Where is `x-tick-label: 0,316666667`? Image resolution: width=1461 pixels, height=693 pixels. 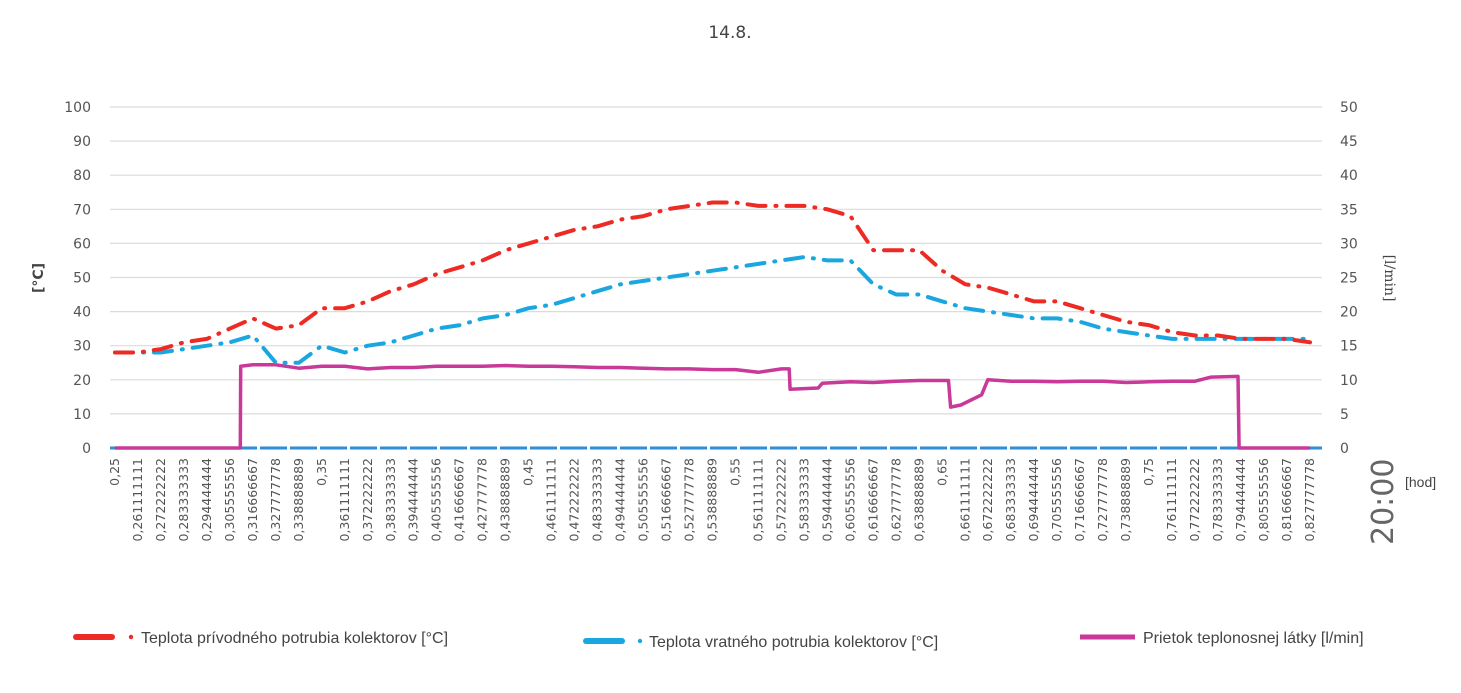
x-tick-label: 0,316666667 is located at coordinates (252, 500).